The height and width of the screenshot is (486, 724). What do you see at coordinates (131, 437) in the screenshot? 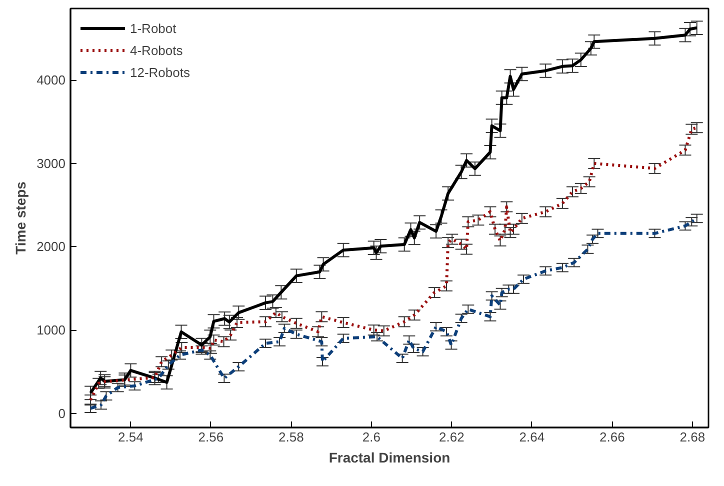
I see `x-tick-label: 2.54` at bounding box center [131, 437].